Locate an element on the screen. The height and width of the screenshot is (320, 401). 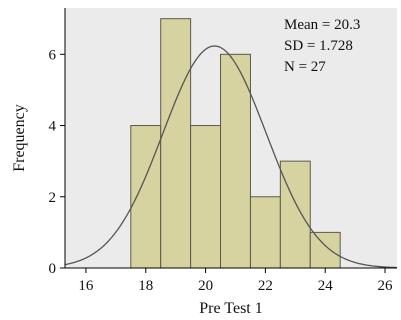
x-tick-label-26: 26 is located at coordinates (386, 286).